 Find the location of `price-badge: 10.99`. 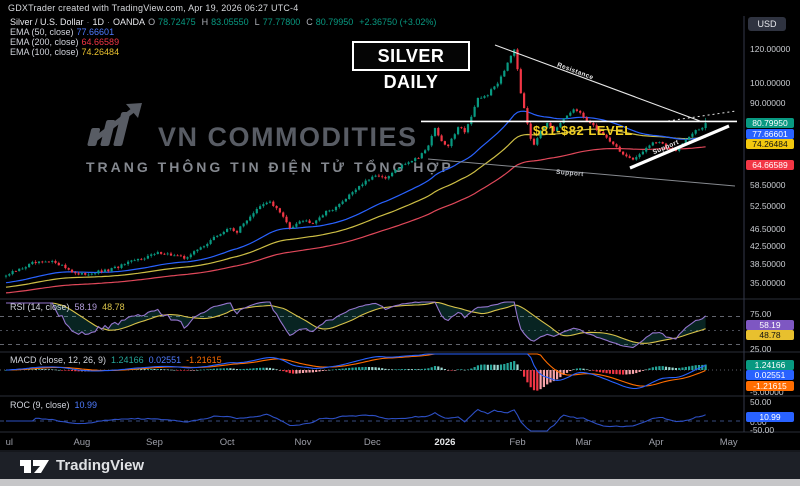

price-badge: 10.99 is located at coordinates (770, 416).